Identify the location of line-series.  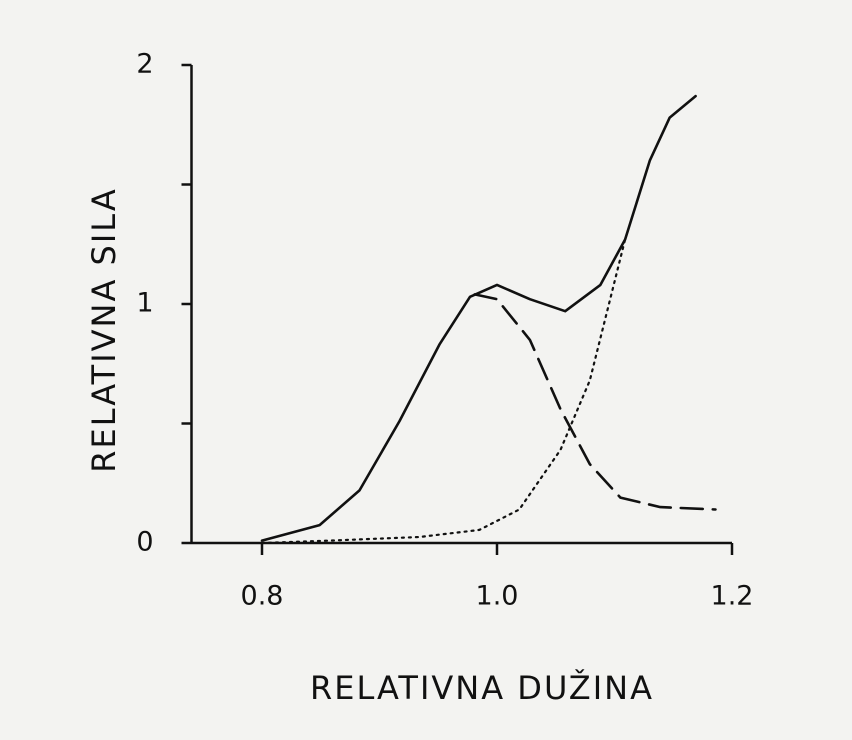
(595, 402).